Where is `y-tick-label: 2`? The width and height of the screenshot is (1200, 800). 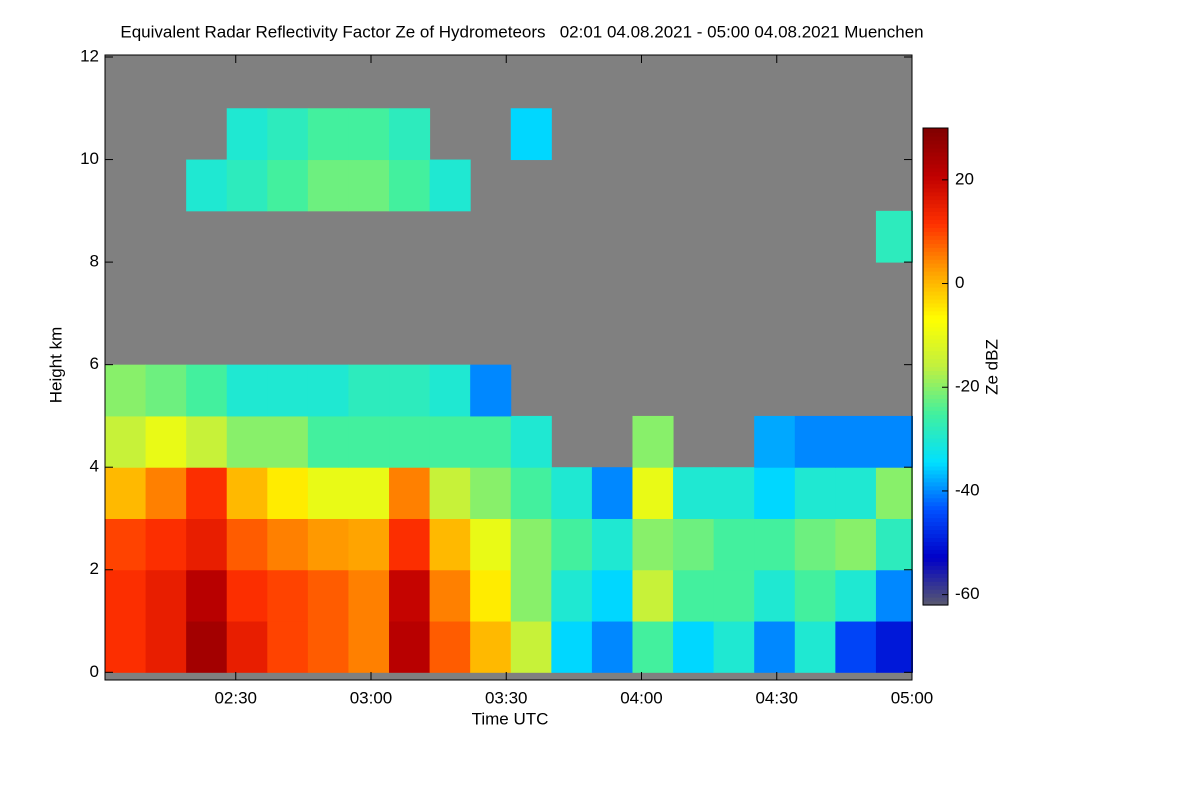
y-tick-label: 2 is located at coordinates (94, 568).